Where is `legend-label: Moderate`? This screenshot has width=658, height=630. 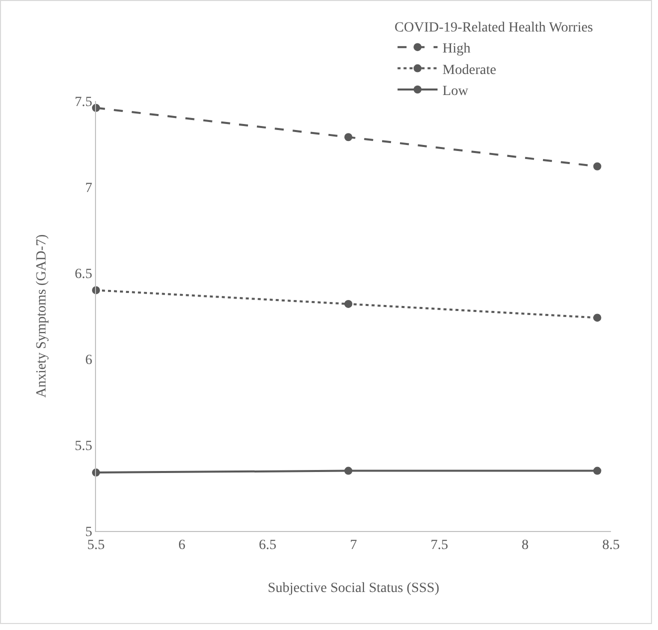 legend-label: Moderate is located at coordinates (469, 70).